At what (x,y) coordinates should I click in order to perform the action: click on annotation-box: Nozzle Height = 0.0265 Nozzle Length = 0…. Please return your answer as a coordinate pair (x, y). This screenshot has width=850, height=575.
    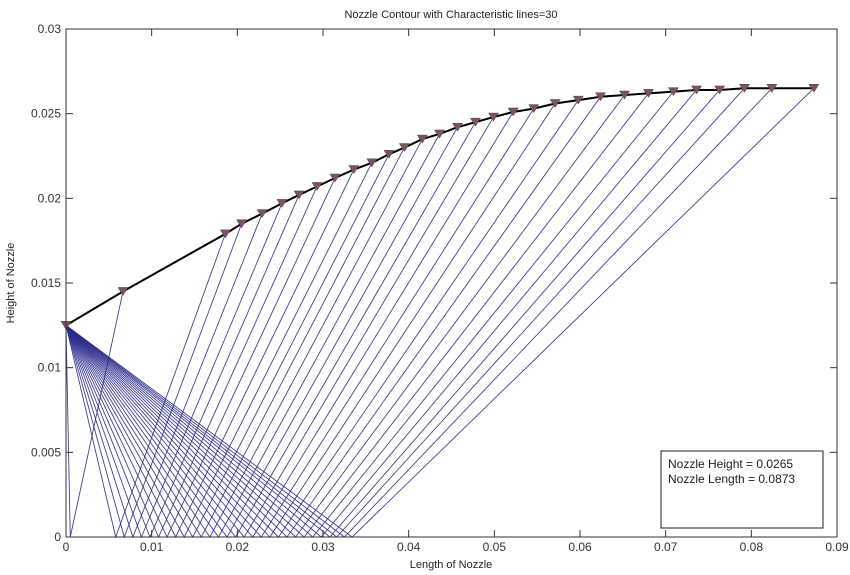
    Looking at the image, I should click on (742, 489).